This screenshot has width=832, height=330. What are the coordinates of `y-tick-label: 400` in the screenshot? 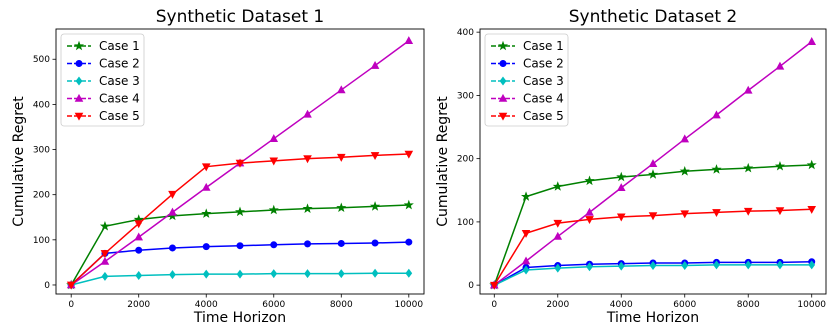 It's located at (465, 33).